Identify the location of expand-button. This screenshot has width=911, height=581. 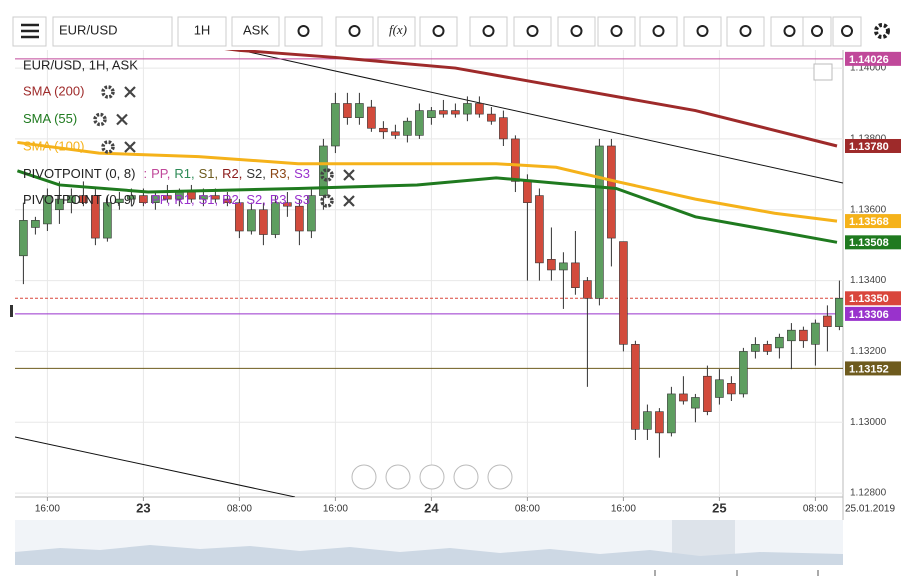
(823, 72).